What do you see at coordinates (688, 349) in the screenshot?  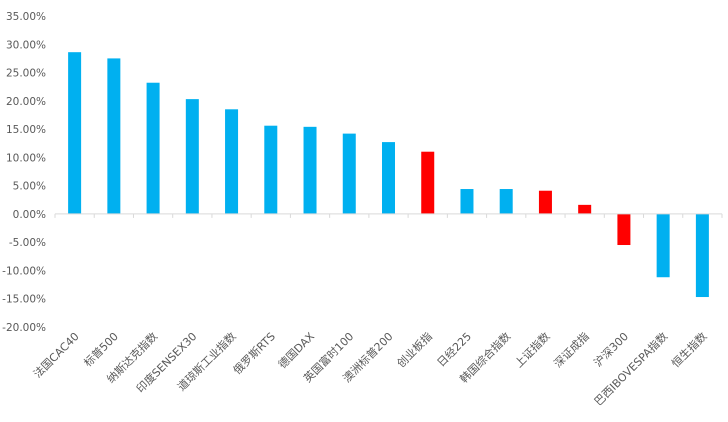 I see `x-category-label: 恒生指数` at bounding box center [688, 349].